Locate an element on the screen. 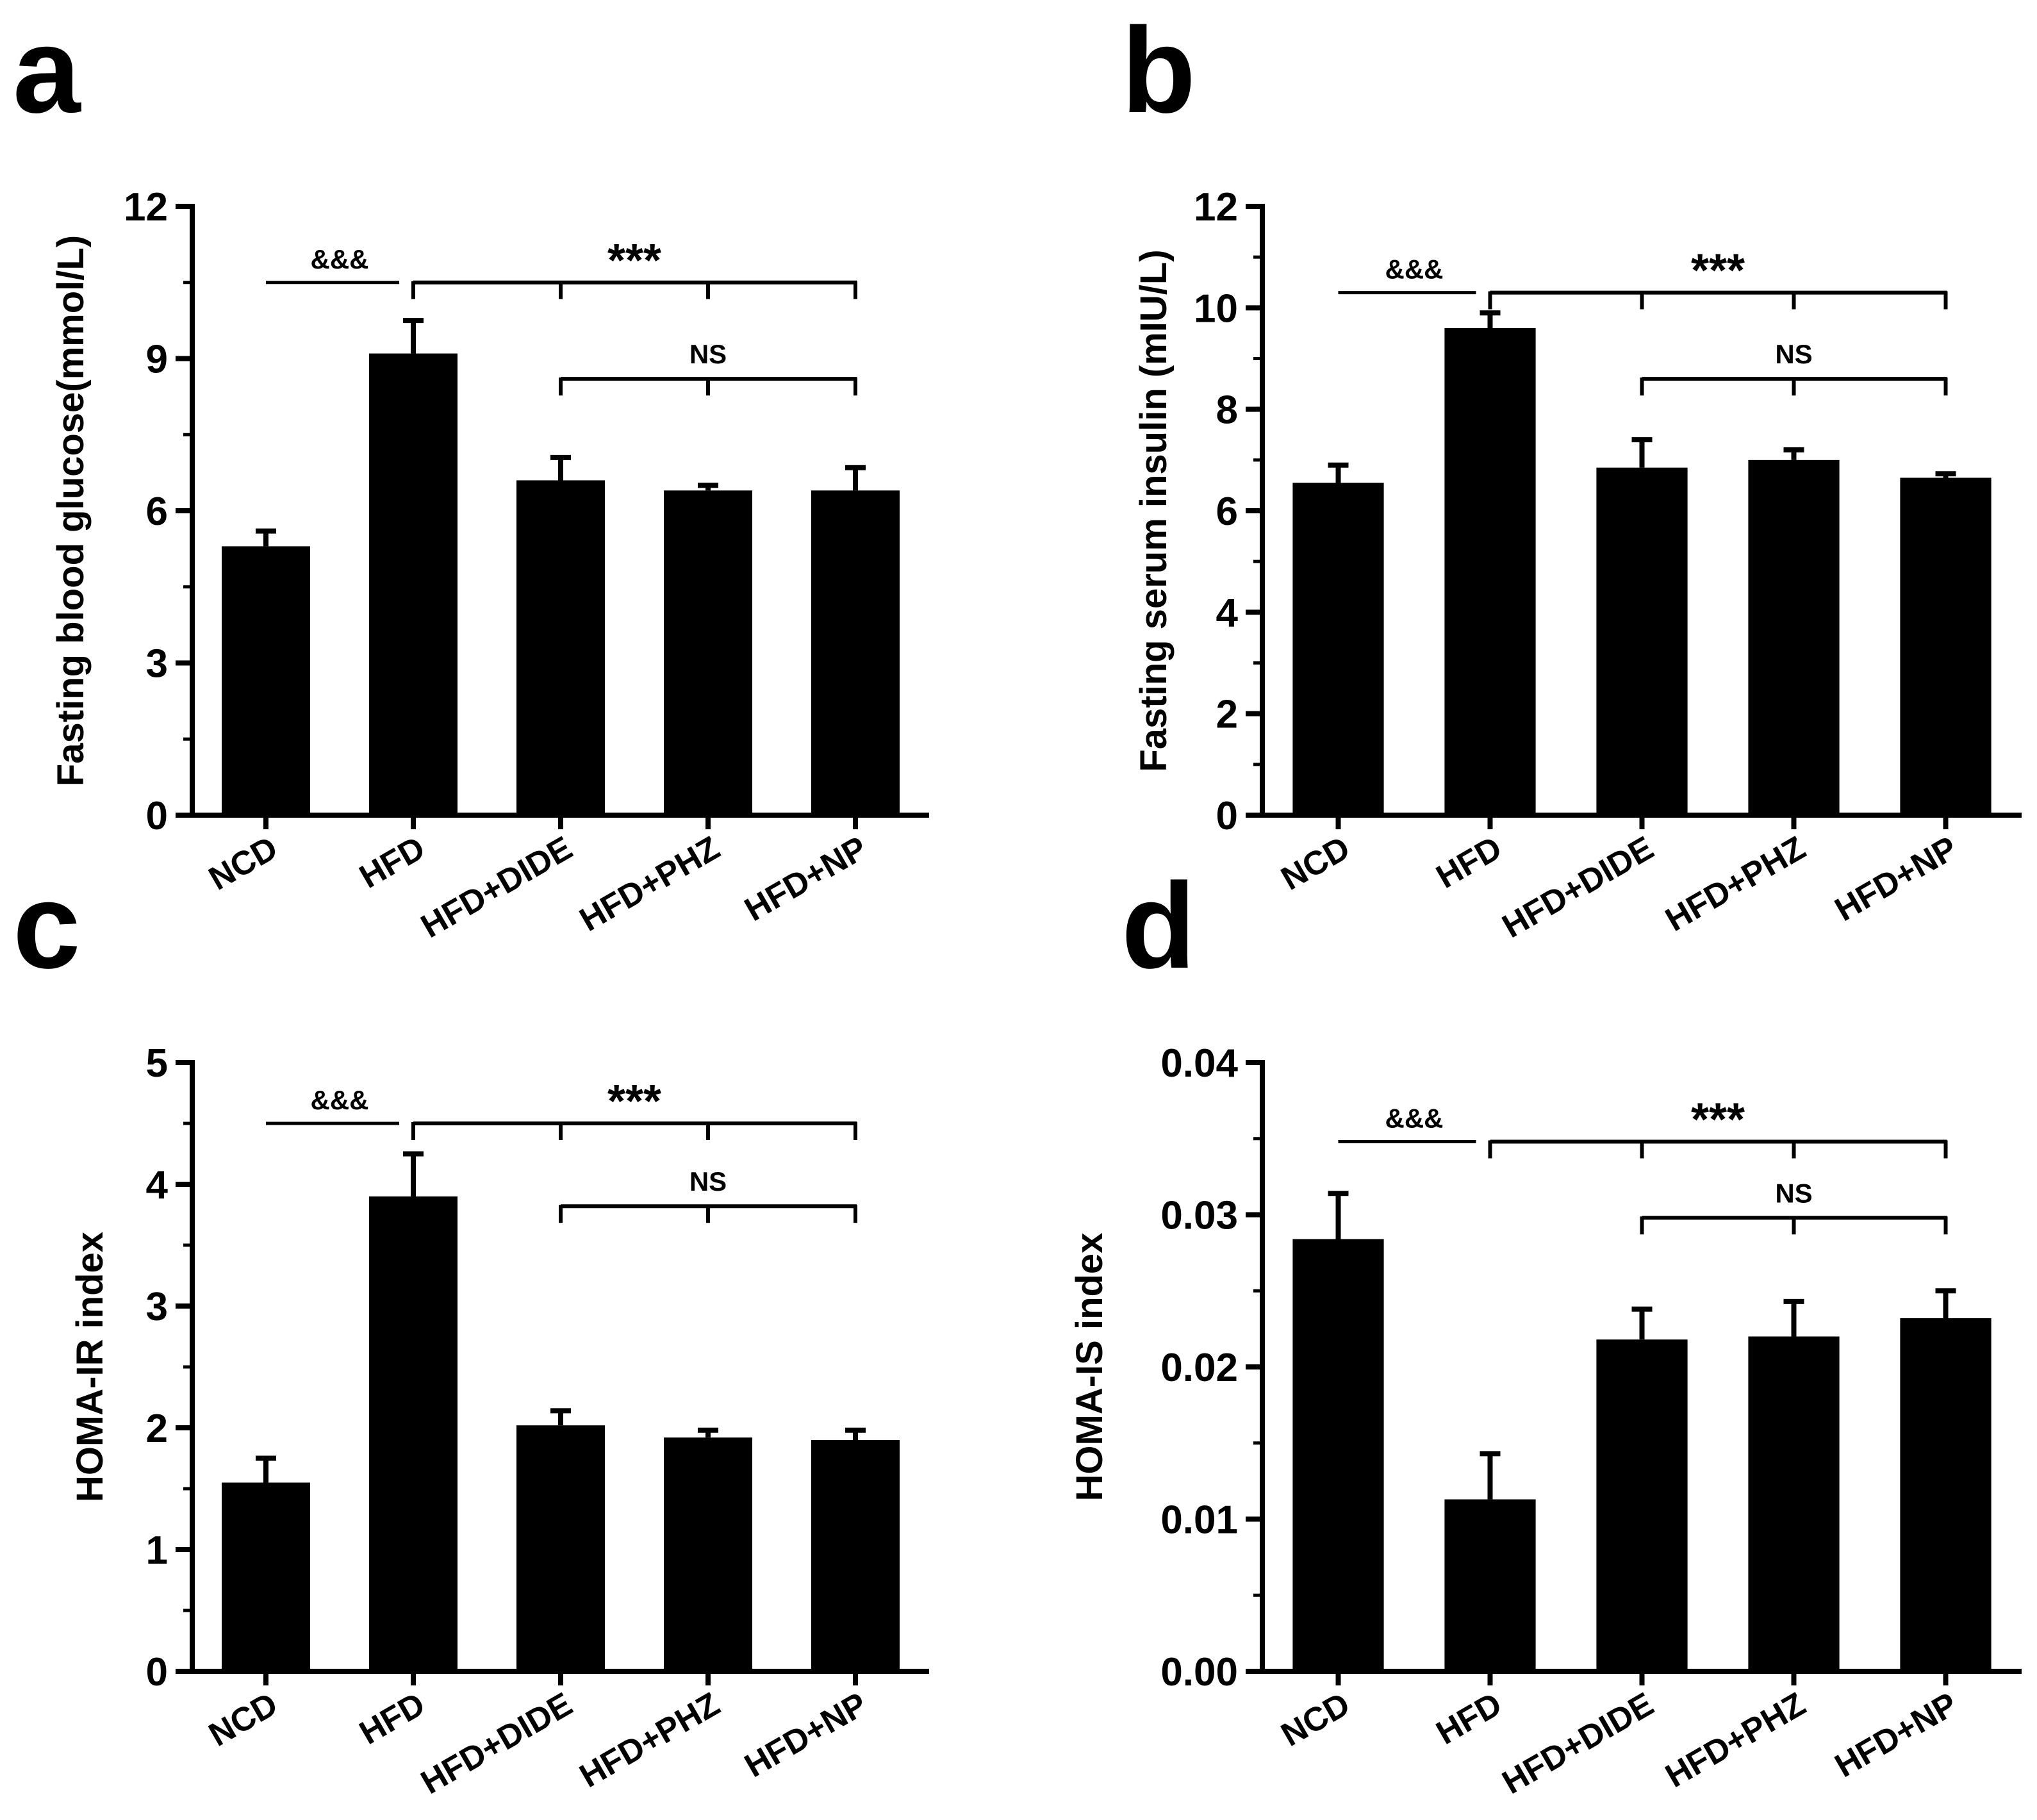 The width and height of the screenshot is (2037, 1820). y-axis-label: Fasting serum insulin (mIU/L) is located at coordinates (1154, 510).